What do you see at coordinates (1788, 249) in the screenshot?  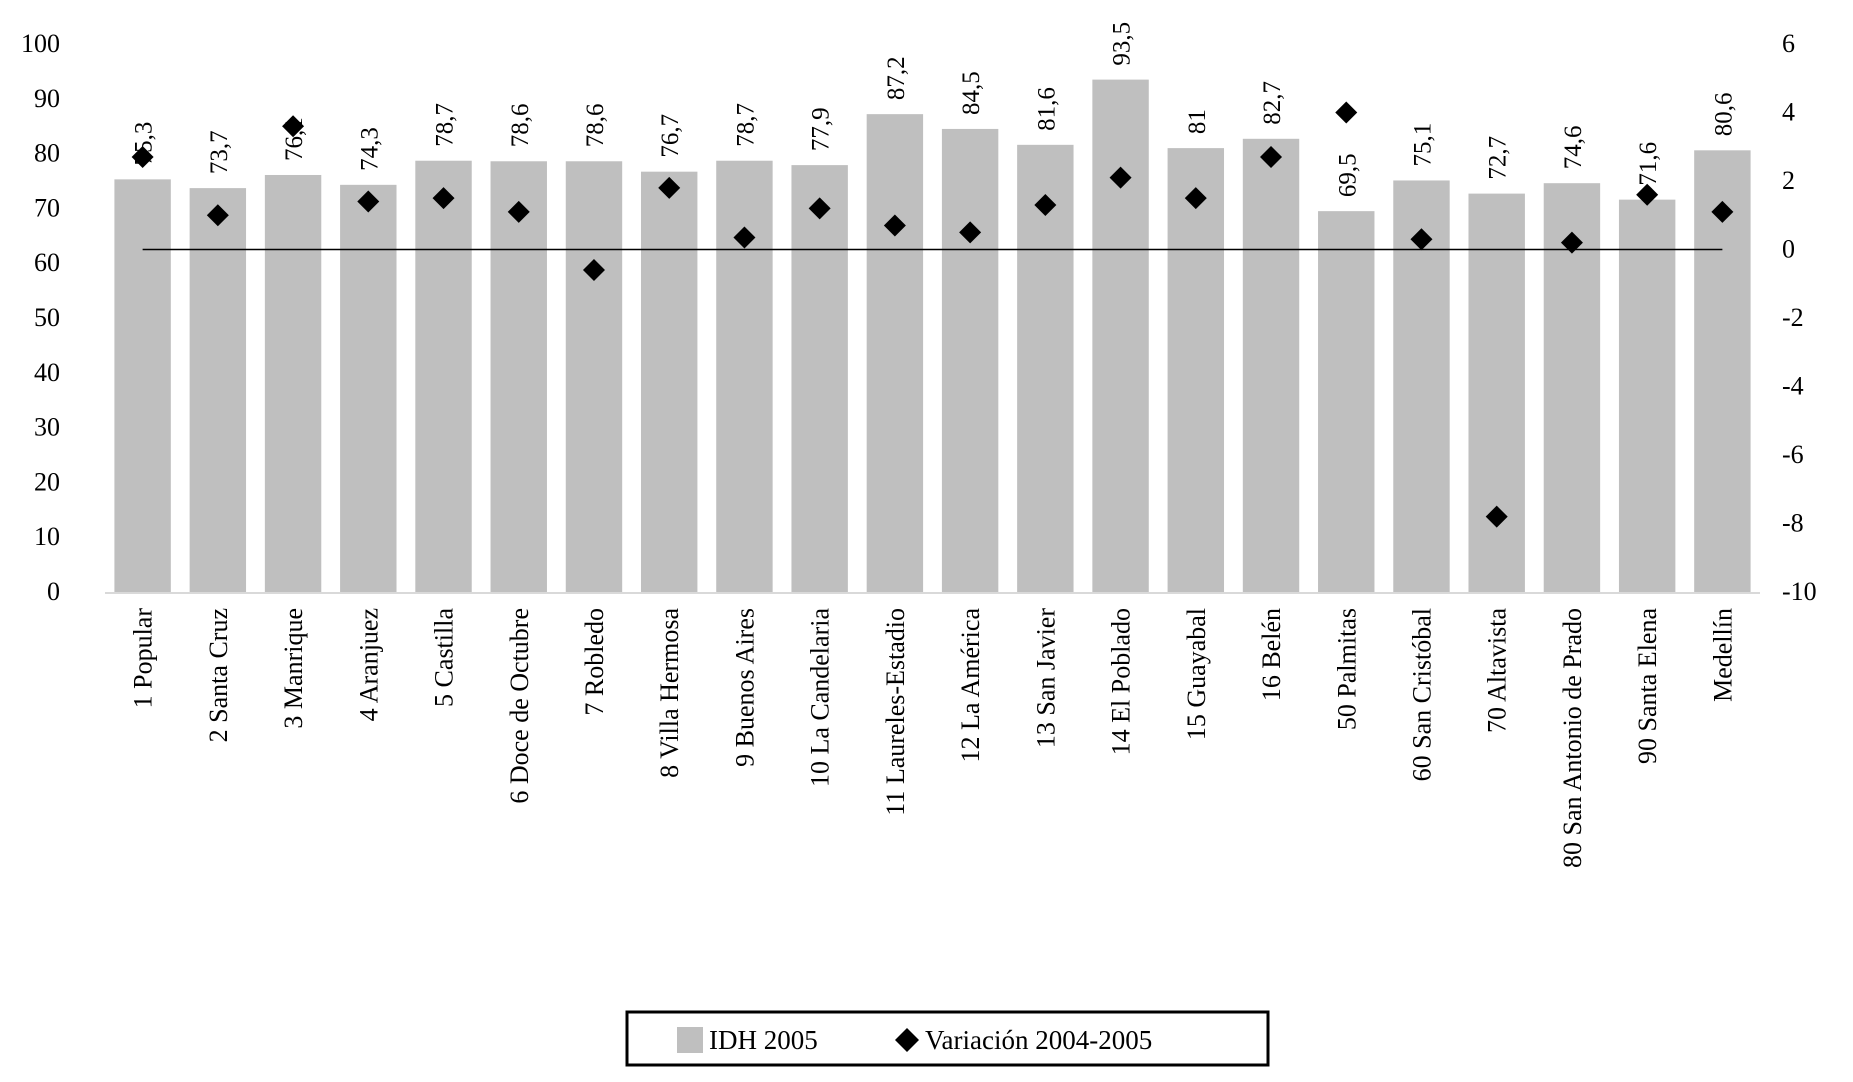 I see `y2-tick-label: 0` at bounding box center [1788, 249].